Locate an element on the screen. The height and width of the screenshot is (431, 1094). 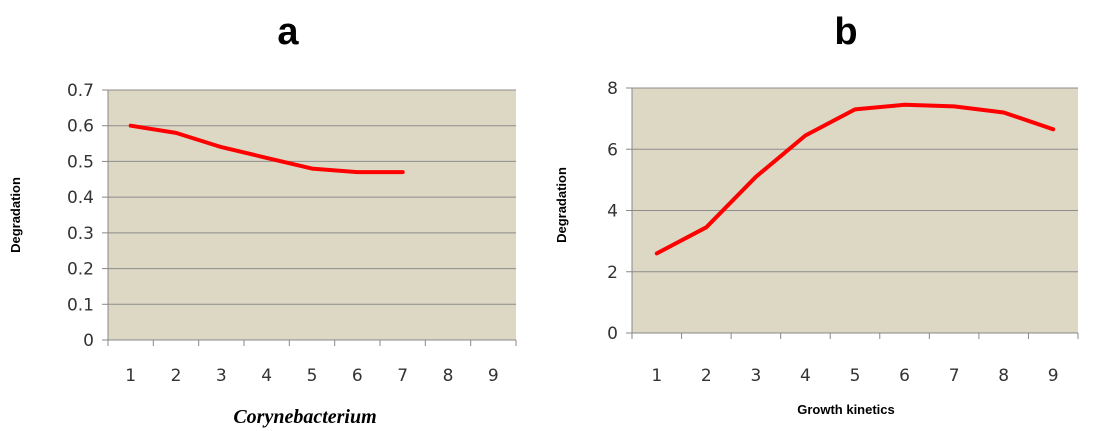
chart-a-title: a is located at coordinates (288, 32).